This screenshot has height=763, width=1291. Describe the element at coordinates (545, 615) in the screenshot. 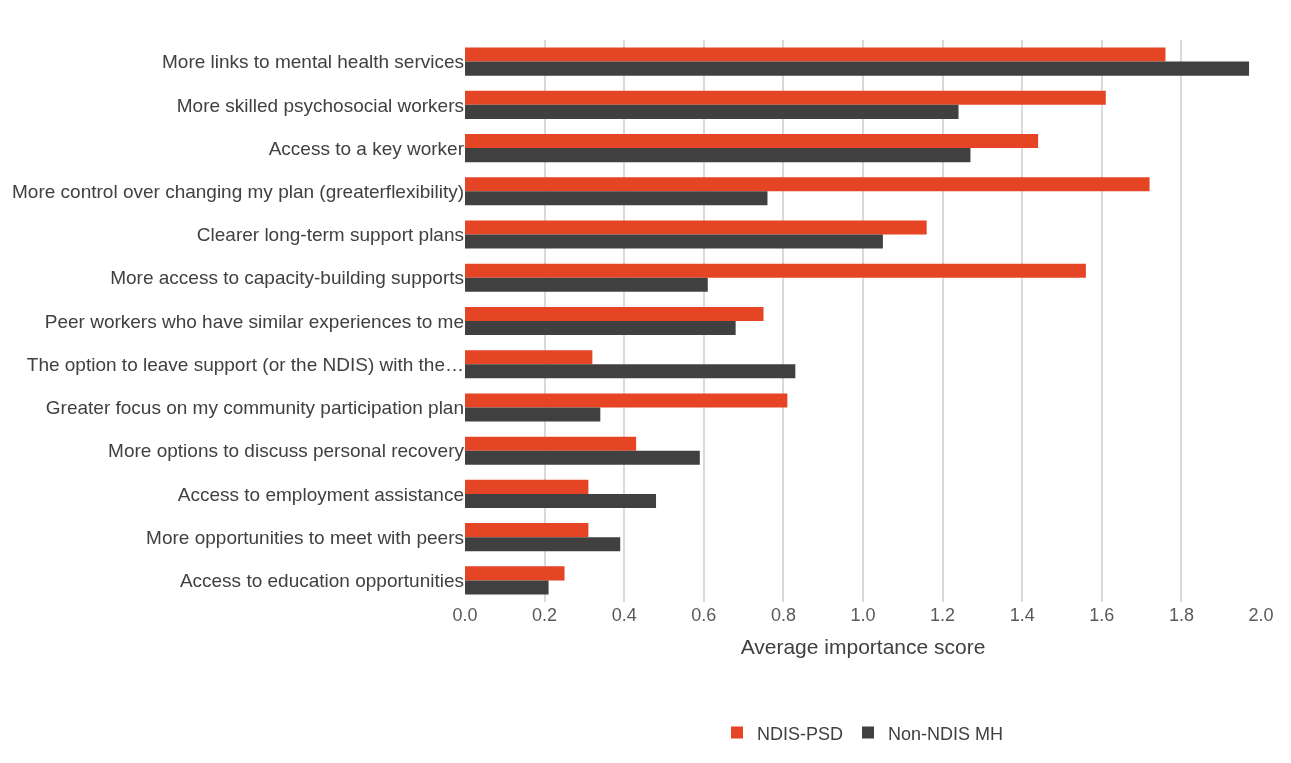

I see `x-tick-label: 0.2` at that location.